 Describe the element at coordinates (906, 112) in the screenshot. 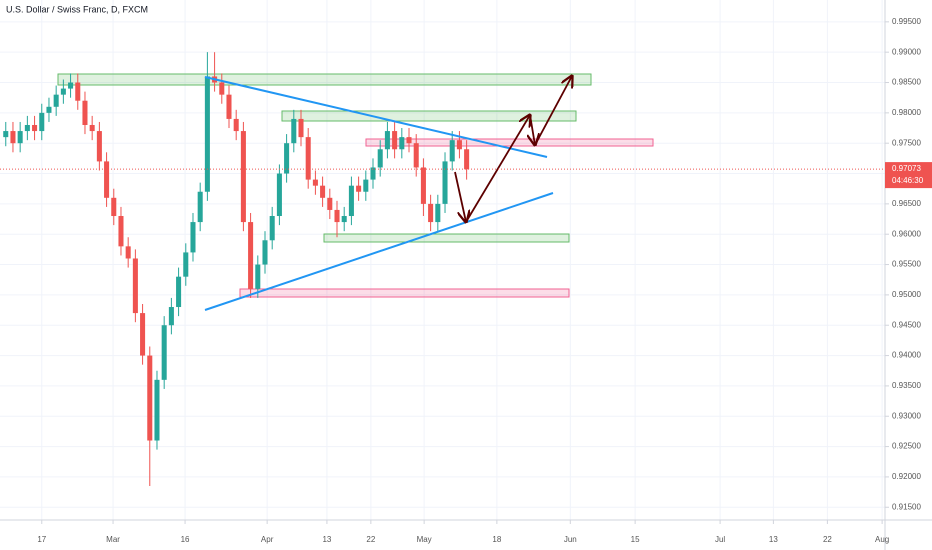

I see `y-tick-label: 0.98000` at that location.